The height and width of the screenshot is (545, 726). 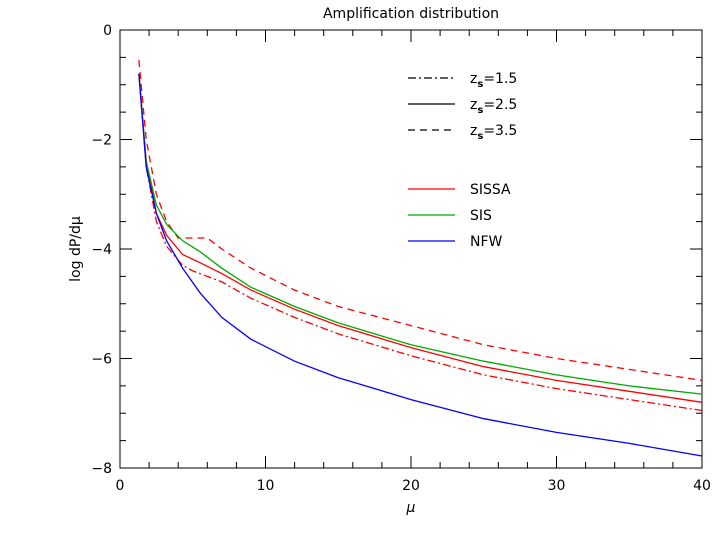 I want to click on legend-label-zs: zs=2.5, so click(x=493, y=106).